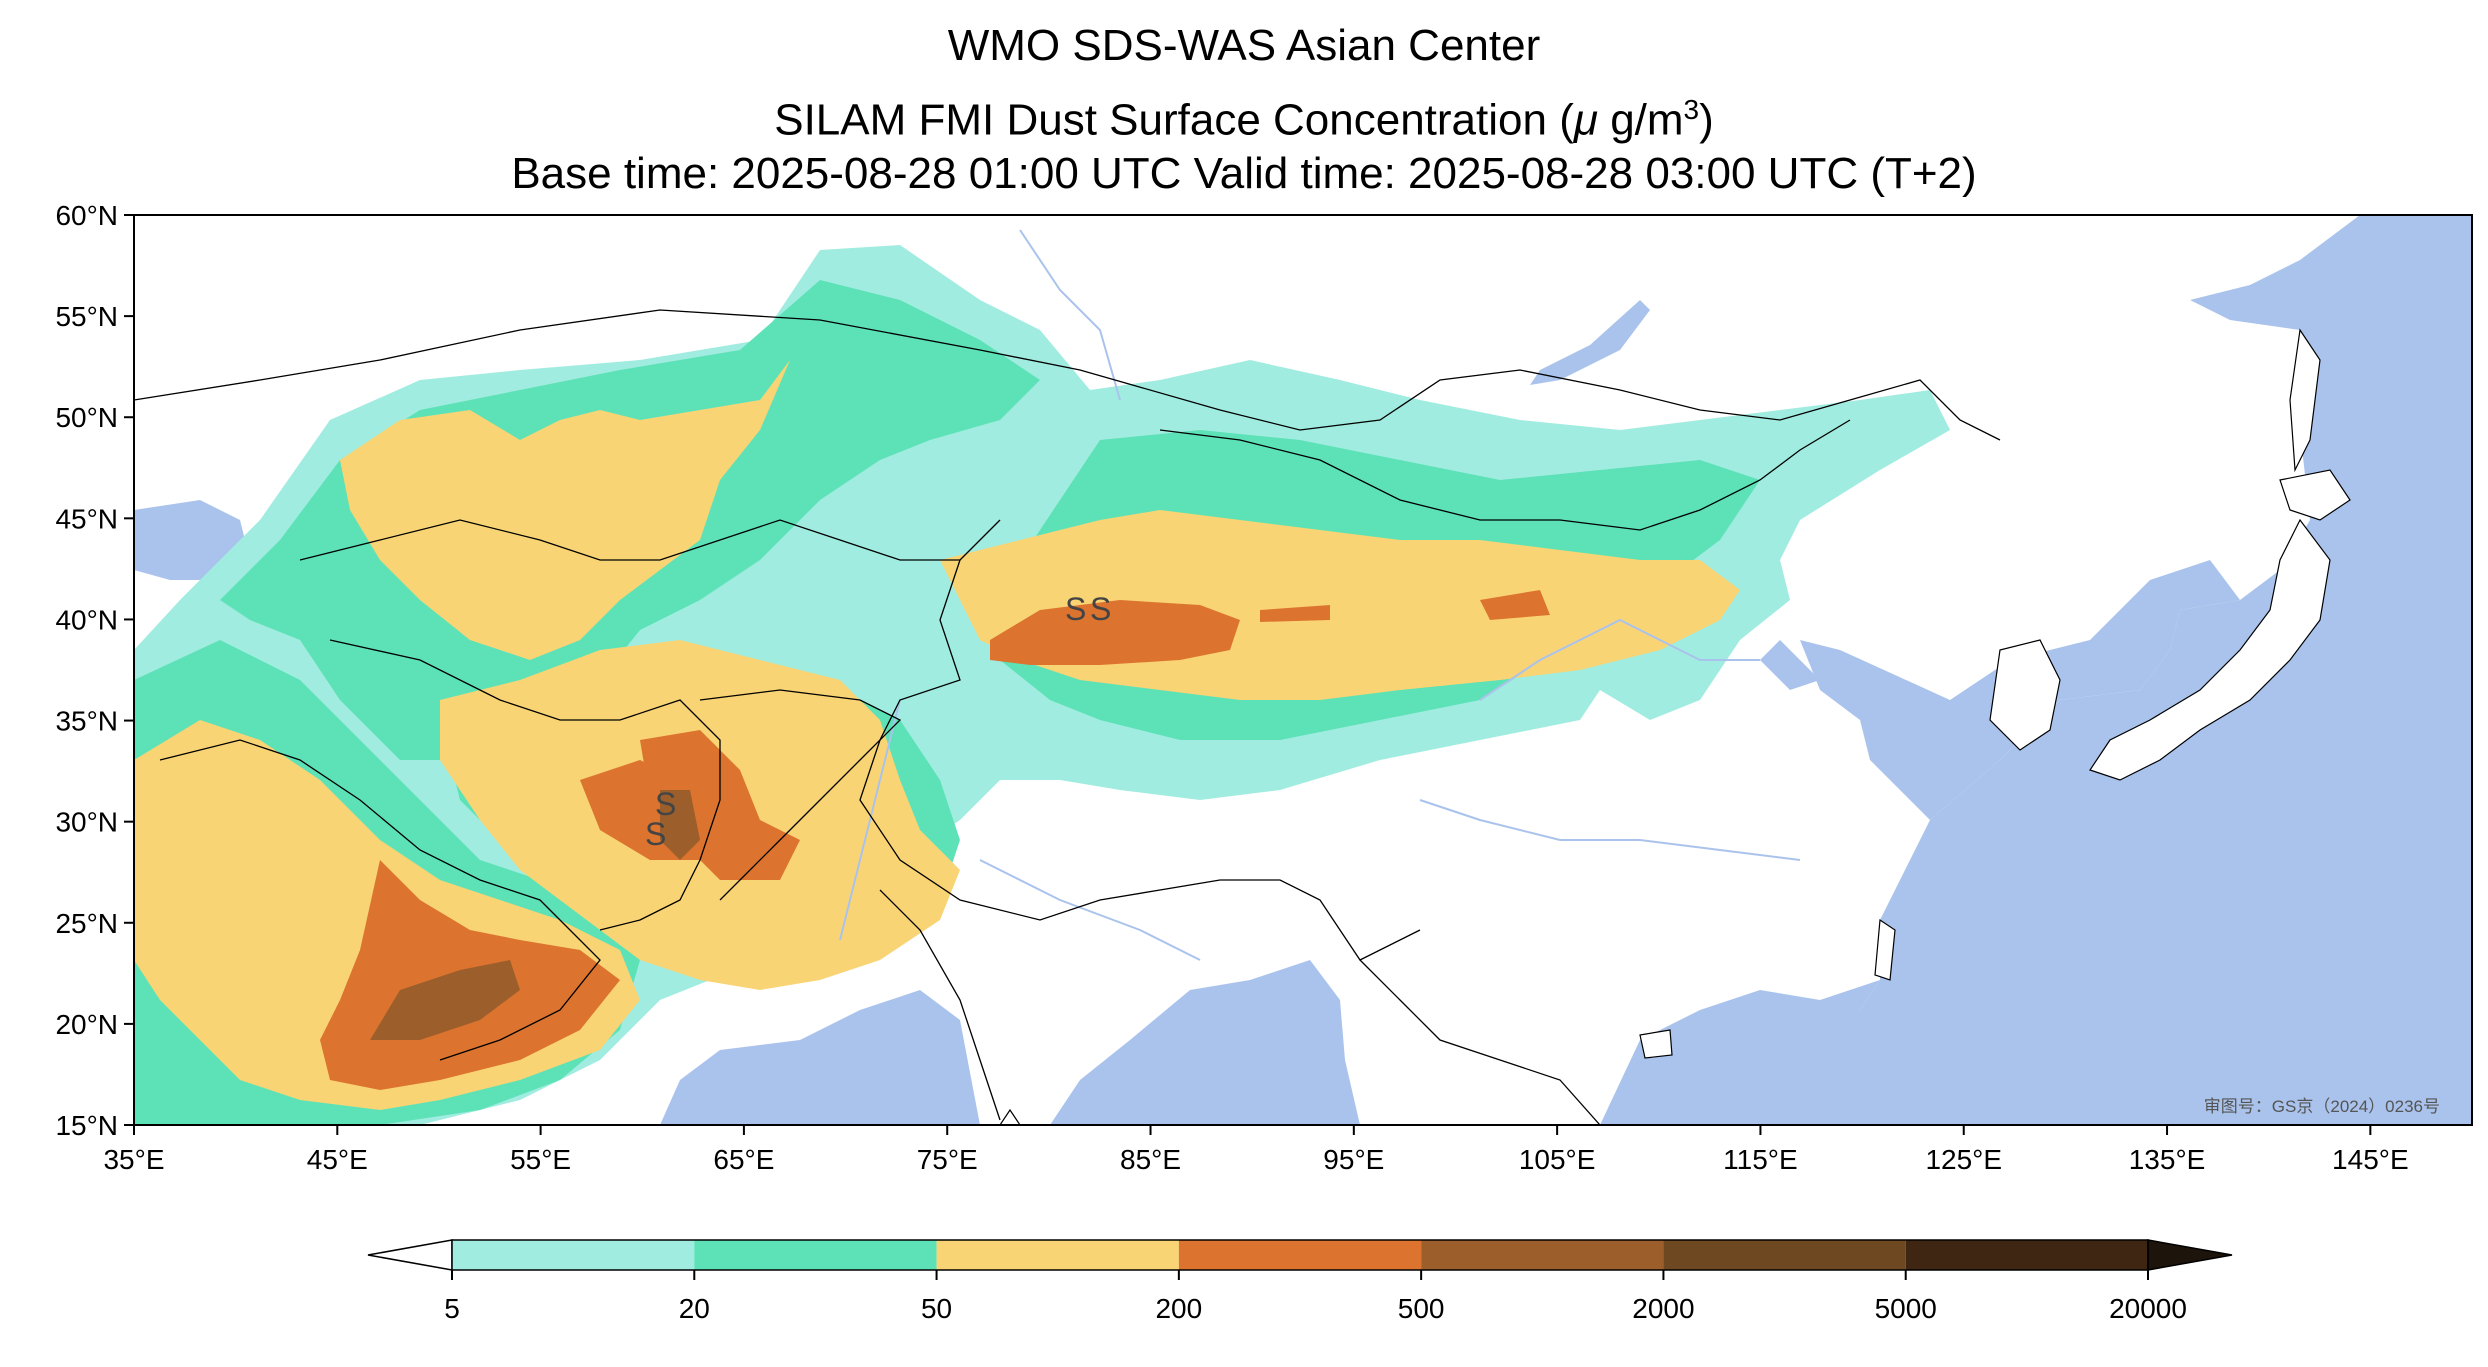  Describe the element at coordinates (86, 316) in the screenshot. I see `lat-tick-label: 55°N` at that location.